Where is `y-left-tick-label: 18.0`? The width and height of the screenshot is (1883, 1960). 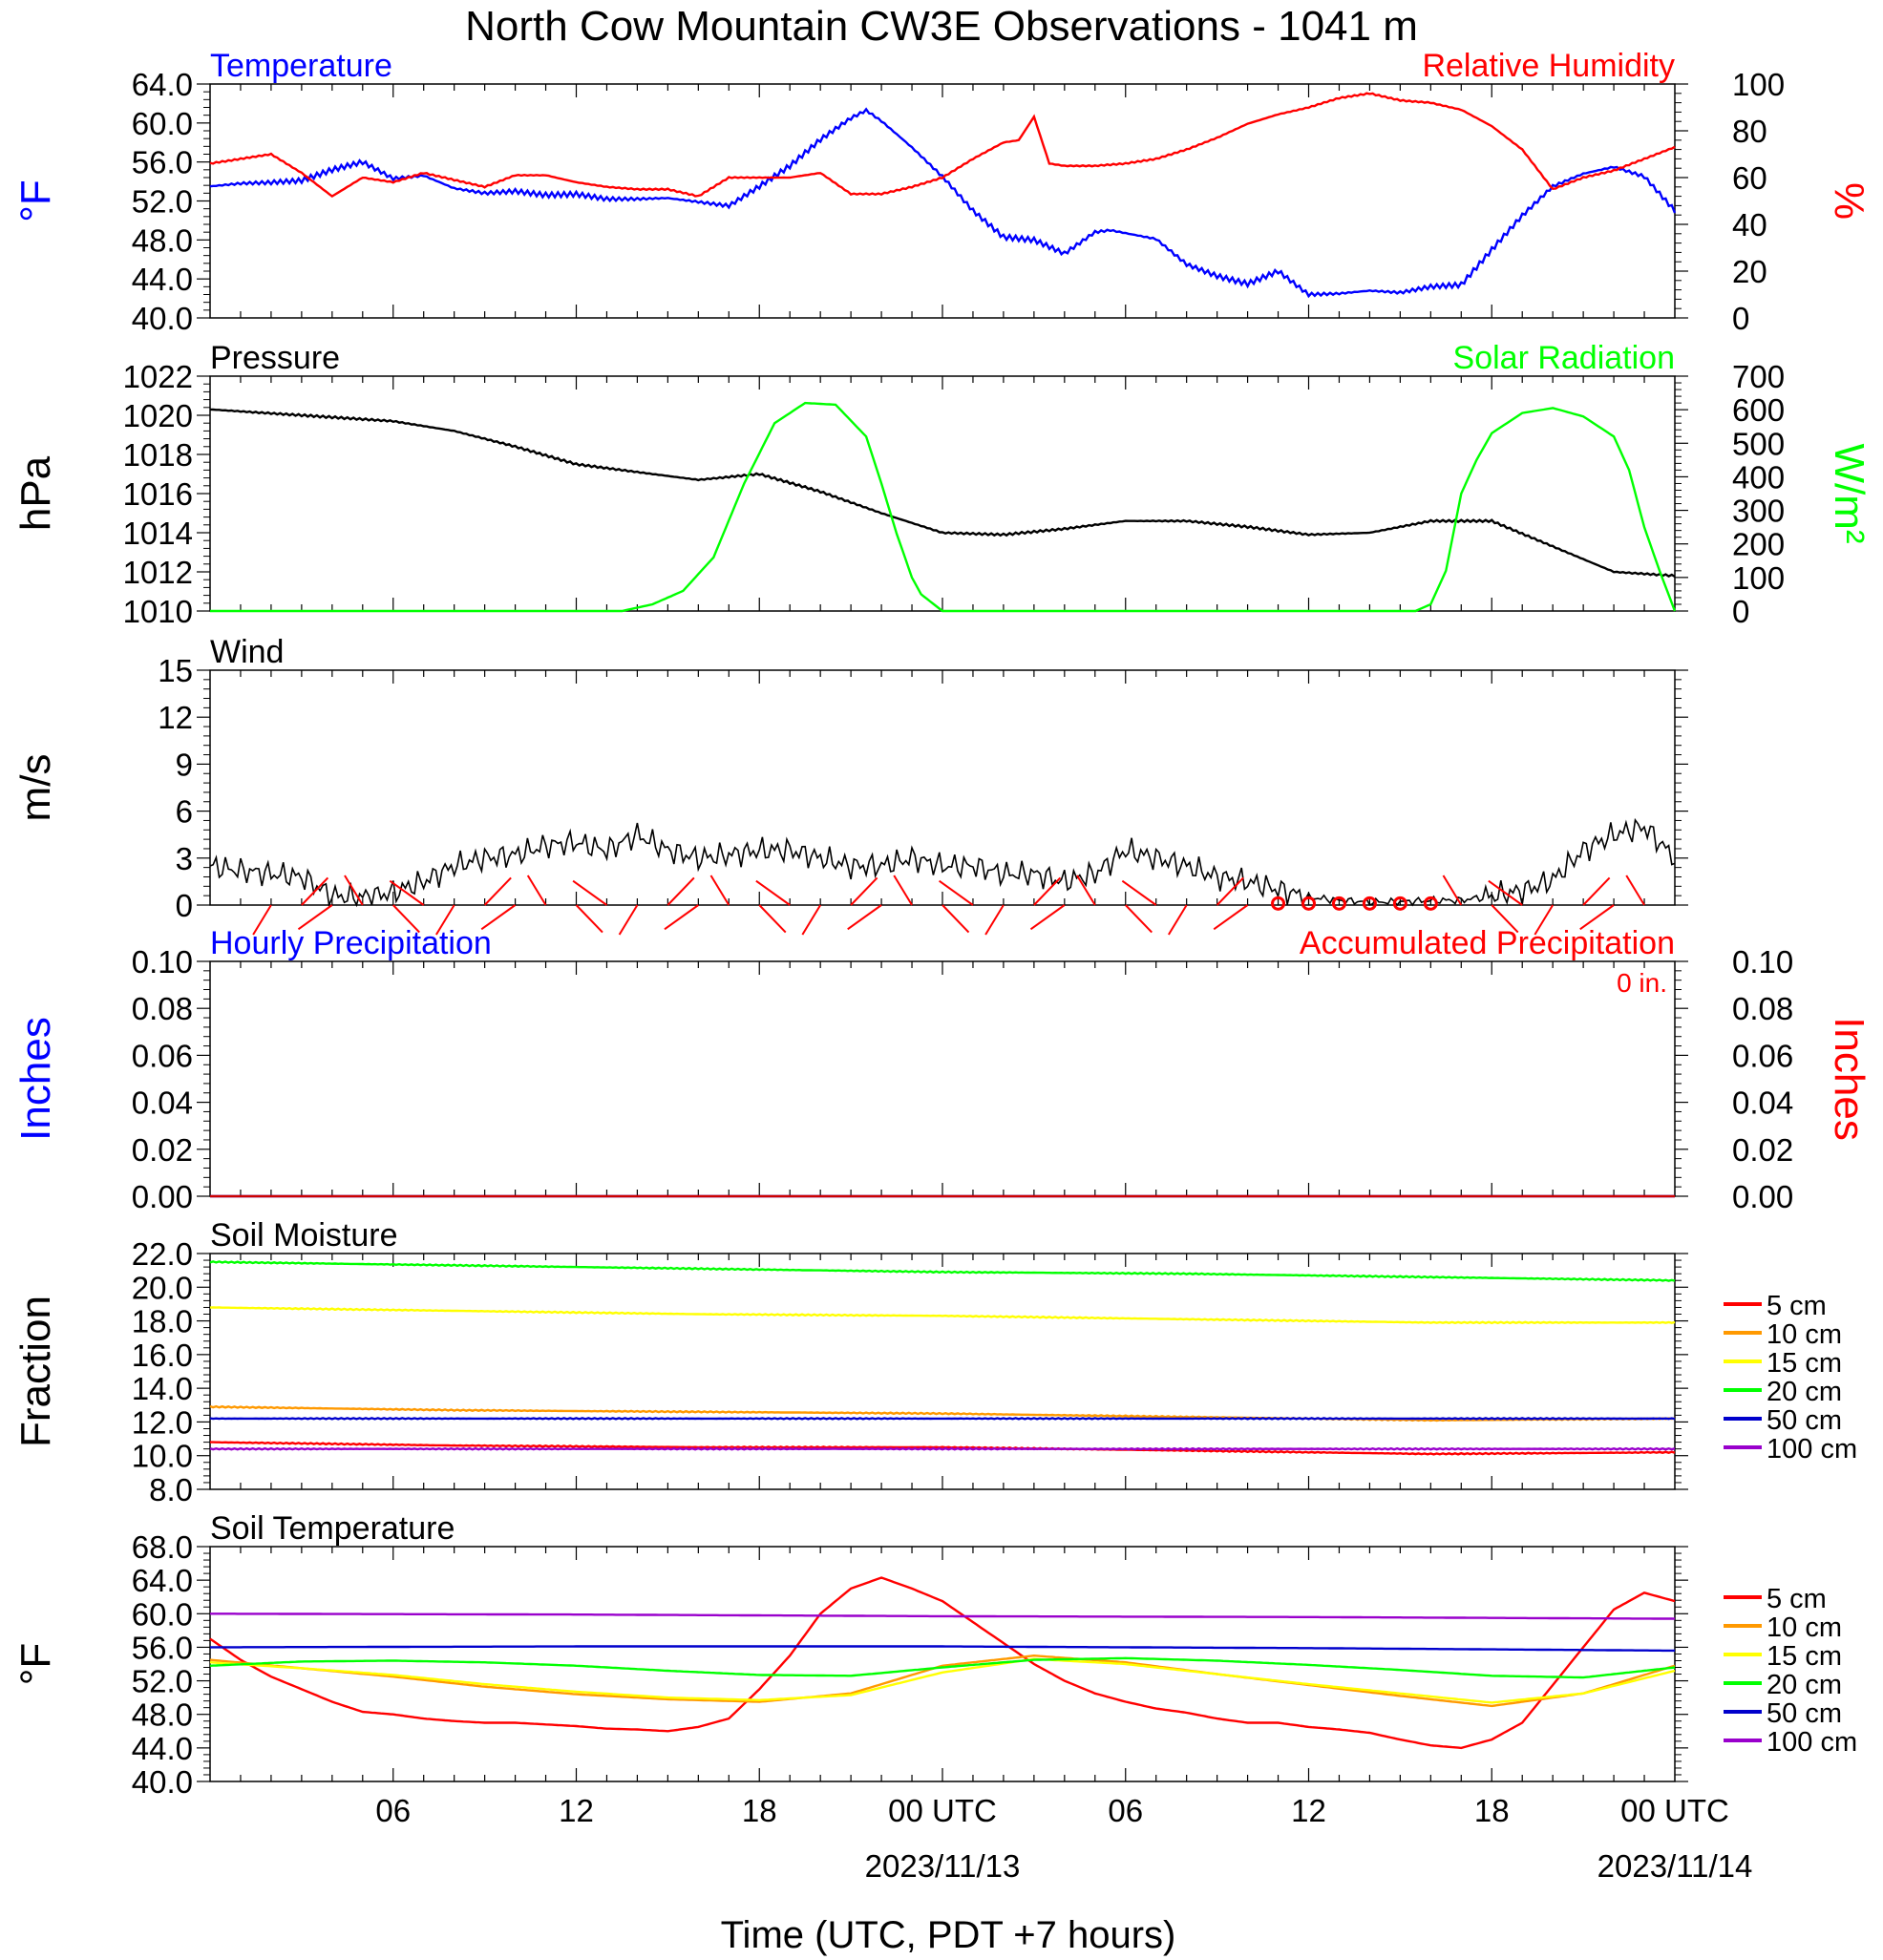
y-left-tick-label: 18.0 is located at coordinates (162, 1321).